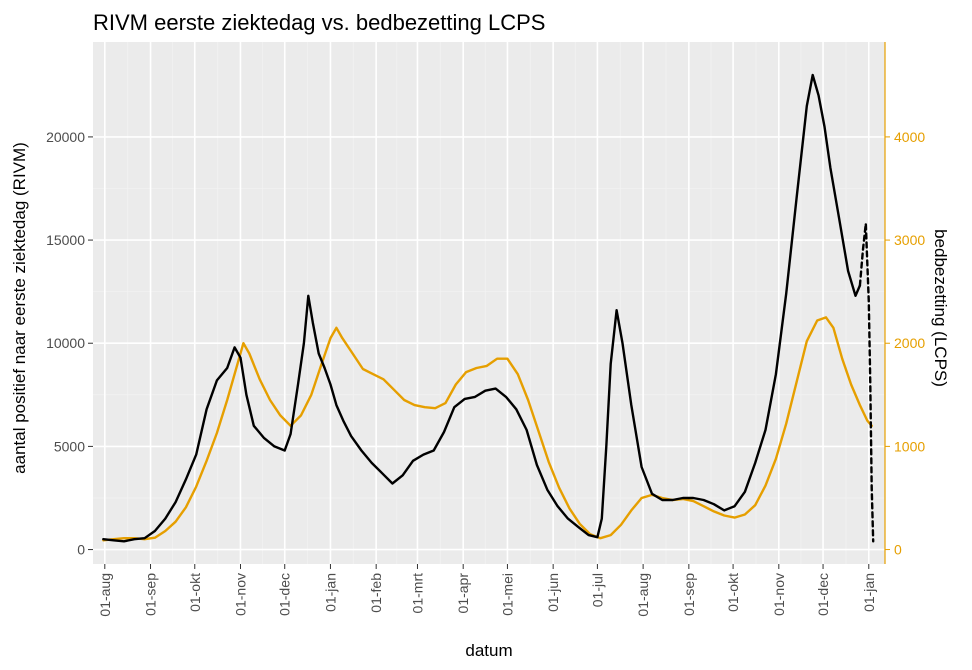 The image size is (972, 670). I want to click on y-axis-right-label: bedbezetting (LCPS), so click(940, 308).